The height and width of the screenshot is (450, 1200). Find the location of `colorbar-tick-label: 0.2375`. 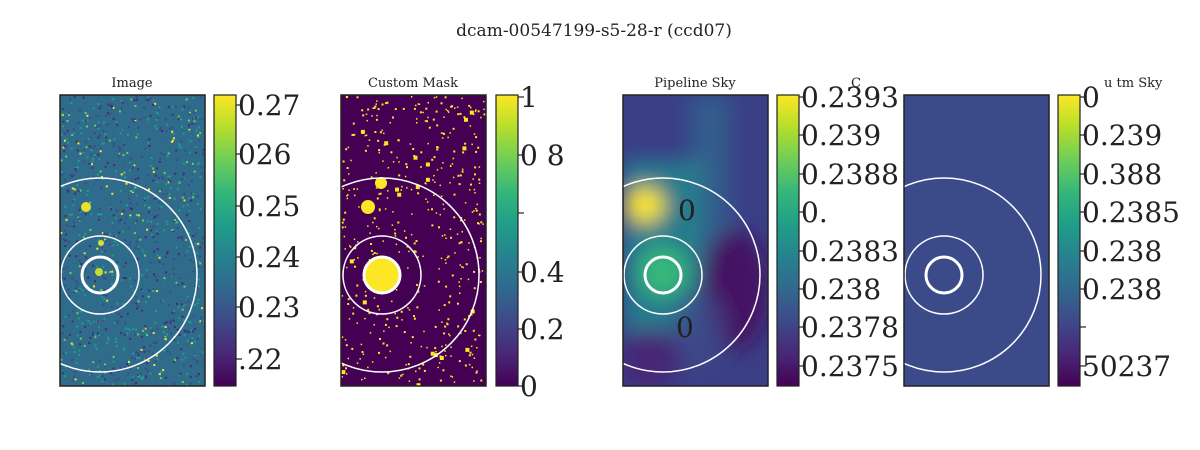

colorbar-tick-label: 0.2375 is located at coordinates (850, 366).